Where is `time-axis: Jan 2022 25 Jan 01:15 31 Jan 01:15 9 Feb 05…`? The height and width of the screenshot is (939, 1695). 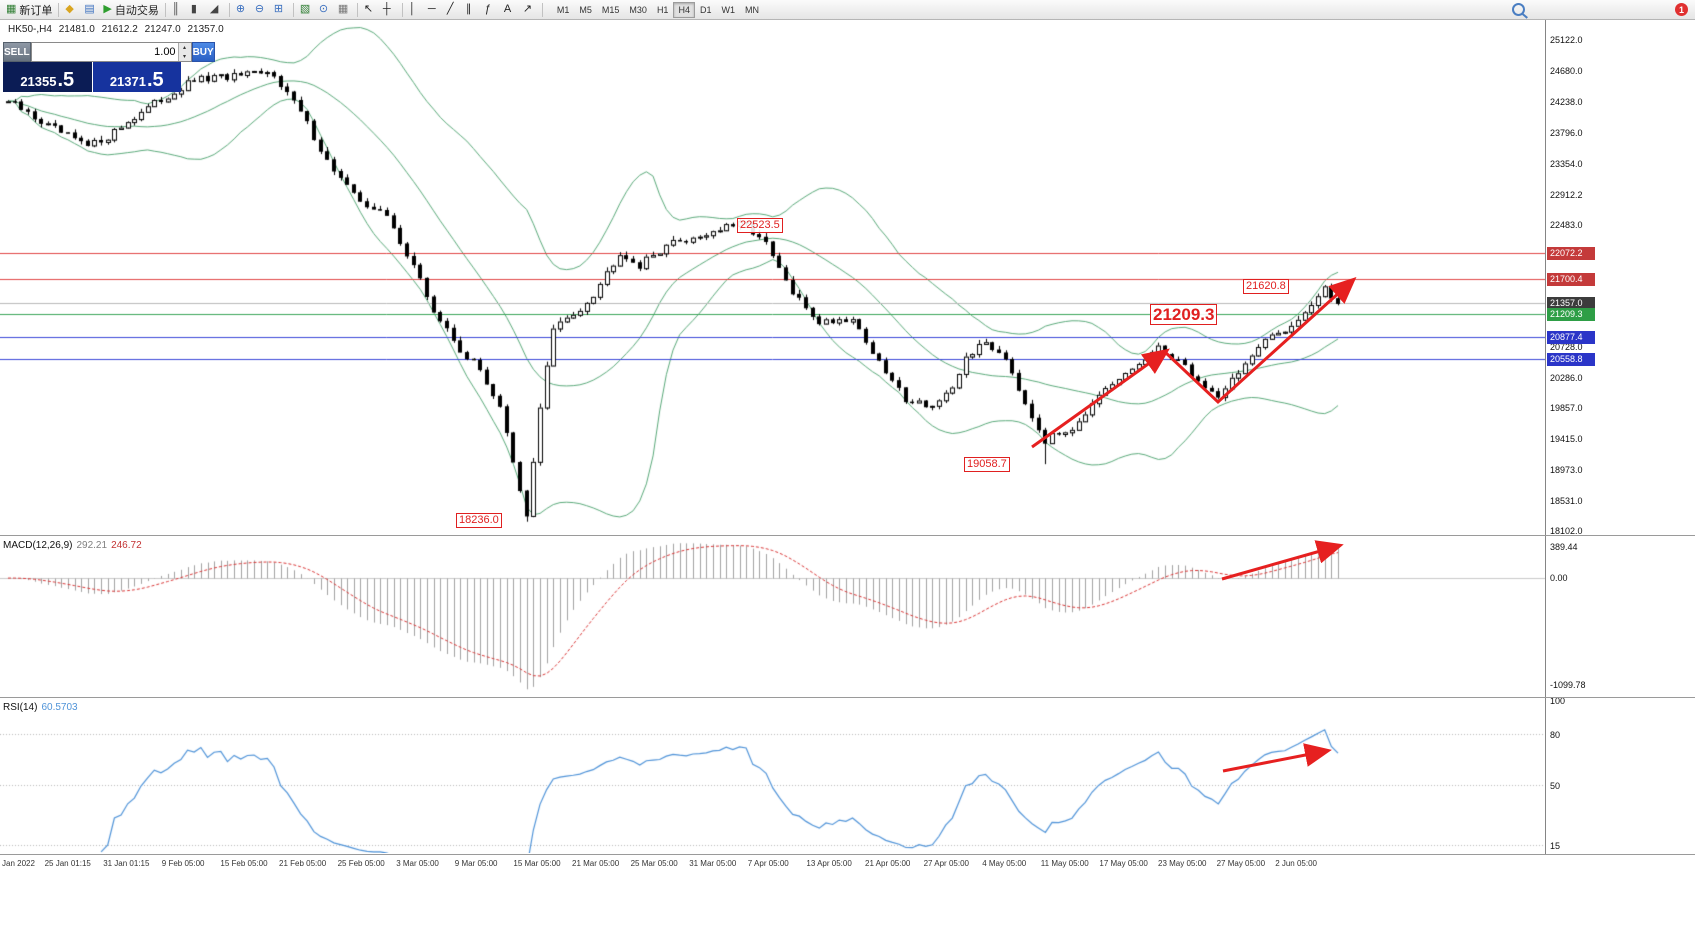 time-axis: Jan 2022 25 Jan 01:15 31 Jan 01:15 9 Feb 05… is located at coordinates (847, 865).